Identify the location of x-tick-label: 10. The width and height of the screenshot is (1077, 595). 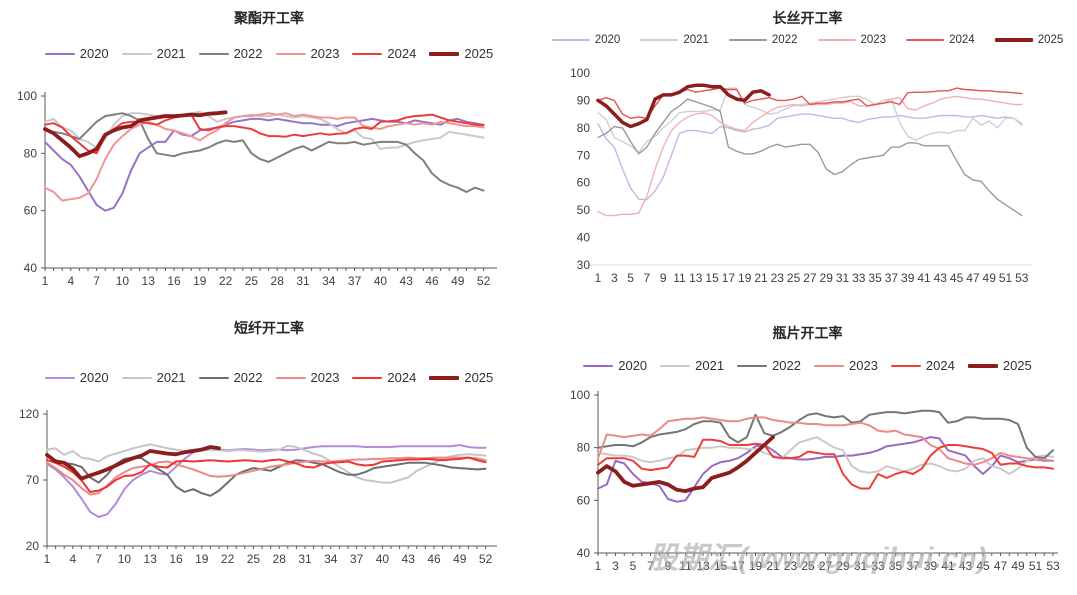
(123, 281).